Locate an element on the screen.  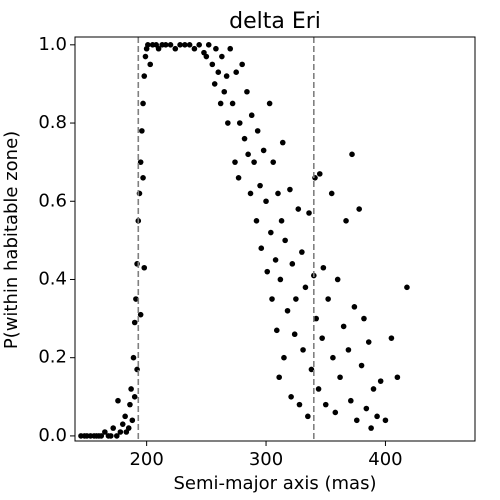
y-tick-label: 0.0 is located at coordinates (52, 435).